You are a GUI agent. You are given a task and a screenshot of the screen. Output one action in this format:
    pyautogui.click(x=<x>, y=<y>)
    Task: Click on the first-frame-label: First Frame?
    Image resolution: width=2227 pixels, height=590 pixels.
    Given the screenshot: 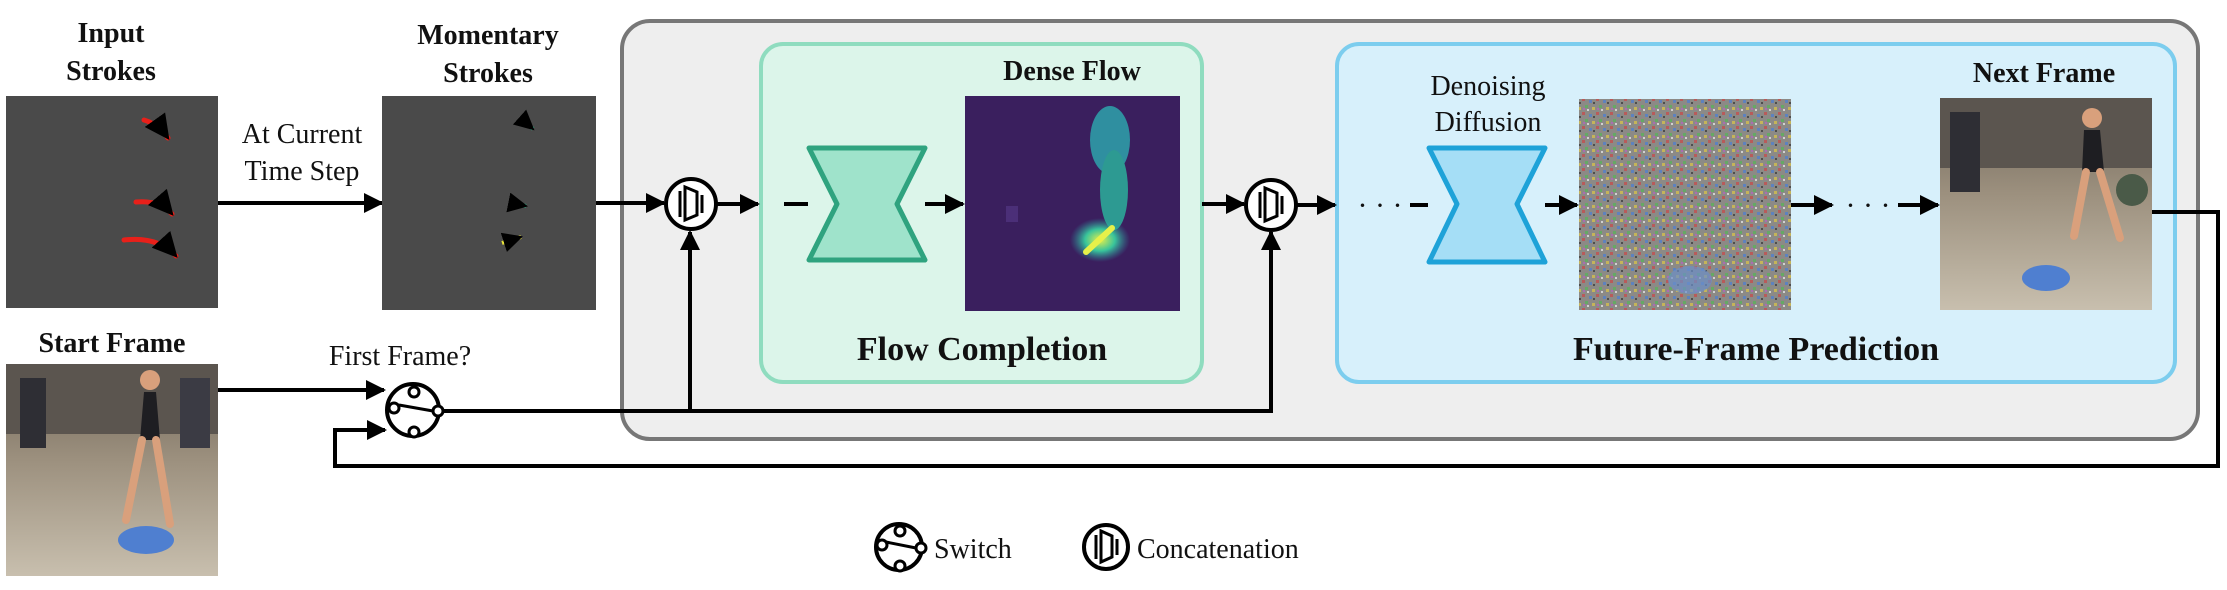 What is the action you would take?
    pyautogui.click(x=400, y=356)
    